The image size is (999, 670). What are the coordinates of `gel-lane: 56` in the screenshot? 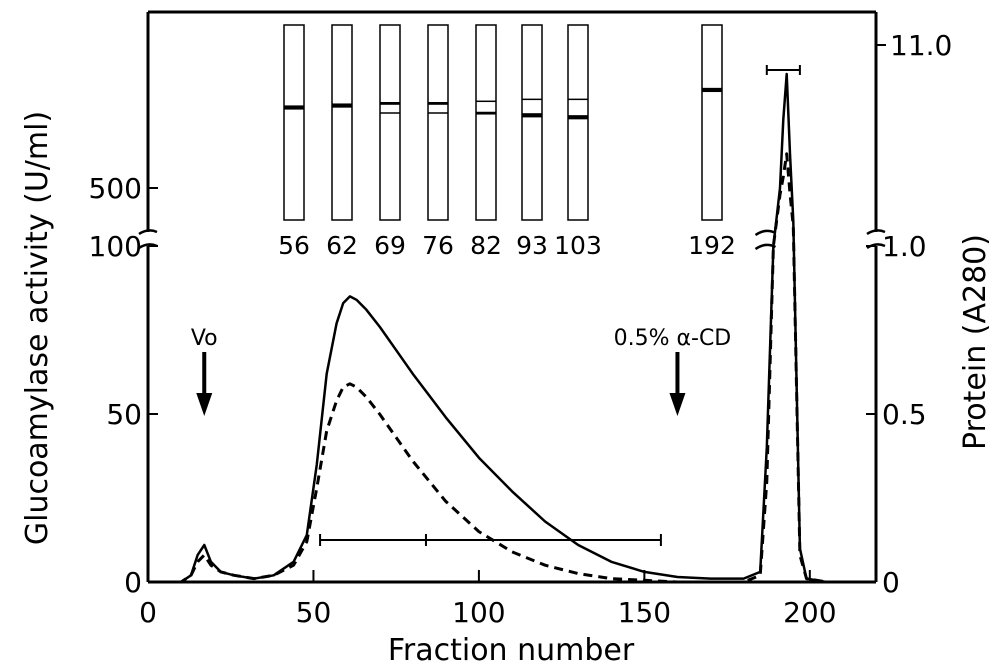 It's located at (294, 142).